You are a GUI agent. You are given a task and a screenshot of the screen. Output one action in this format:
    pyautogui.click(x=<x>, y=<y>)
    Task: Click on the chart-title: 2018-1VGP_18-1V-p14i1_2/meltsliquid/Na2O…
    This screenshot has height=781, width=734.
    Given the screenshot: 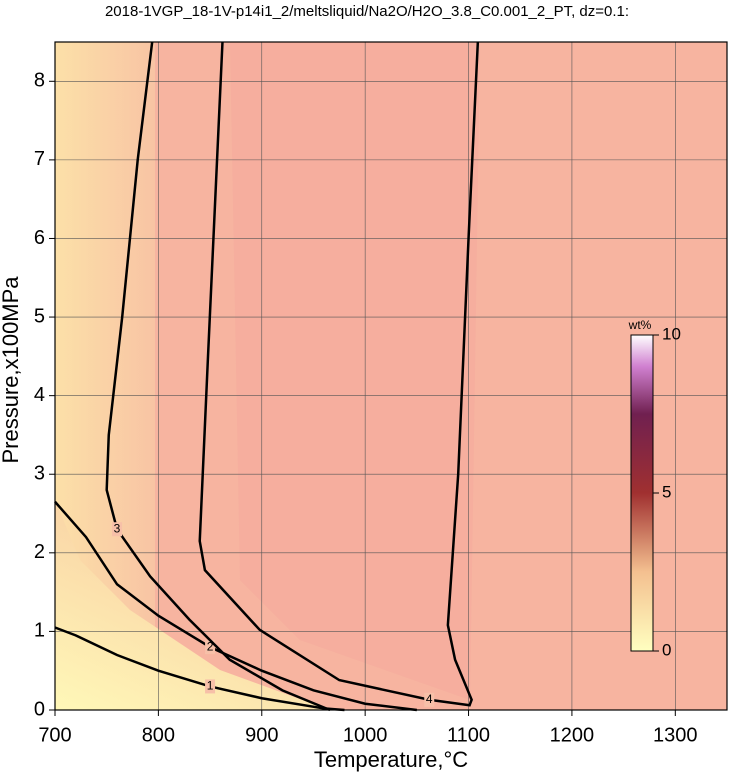 What is the action you would take?
    pyautogui.click(x=367, y=11)
    